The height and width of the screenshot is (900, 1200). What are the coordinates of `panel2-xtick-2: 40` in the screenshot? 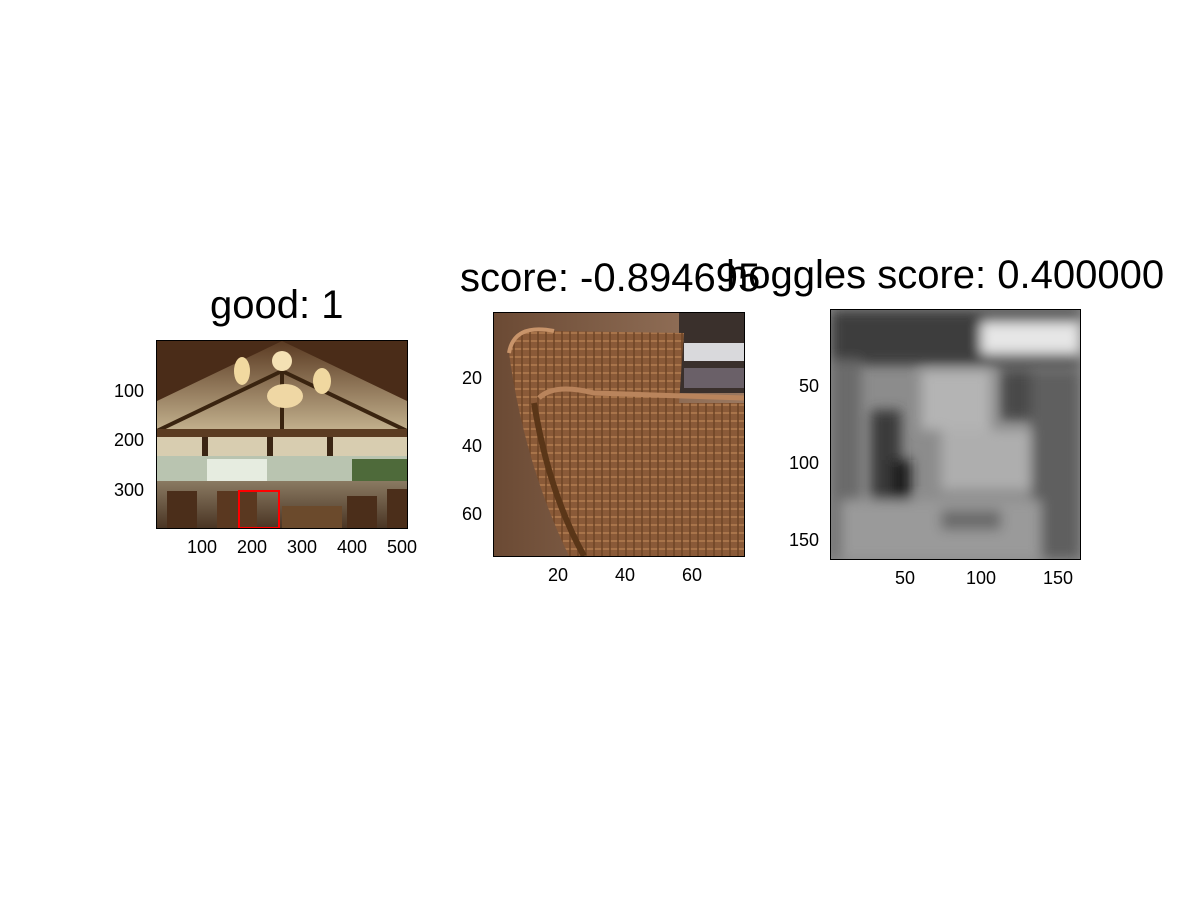 It's located at (625, 575).